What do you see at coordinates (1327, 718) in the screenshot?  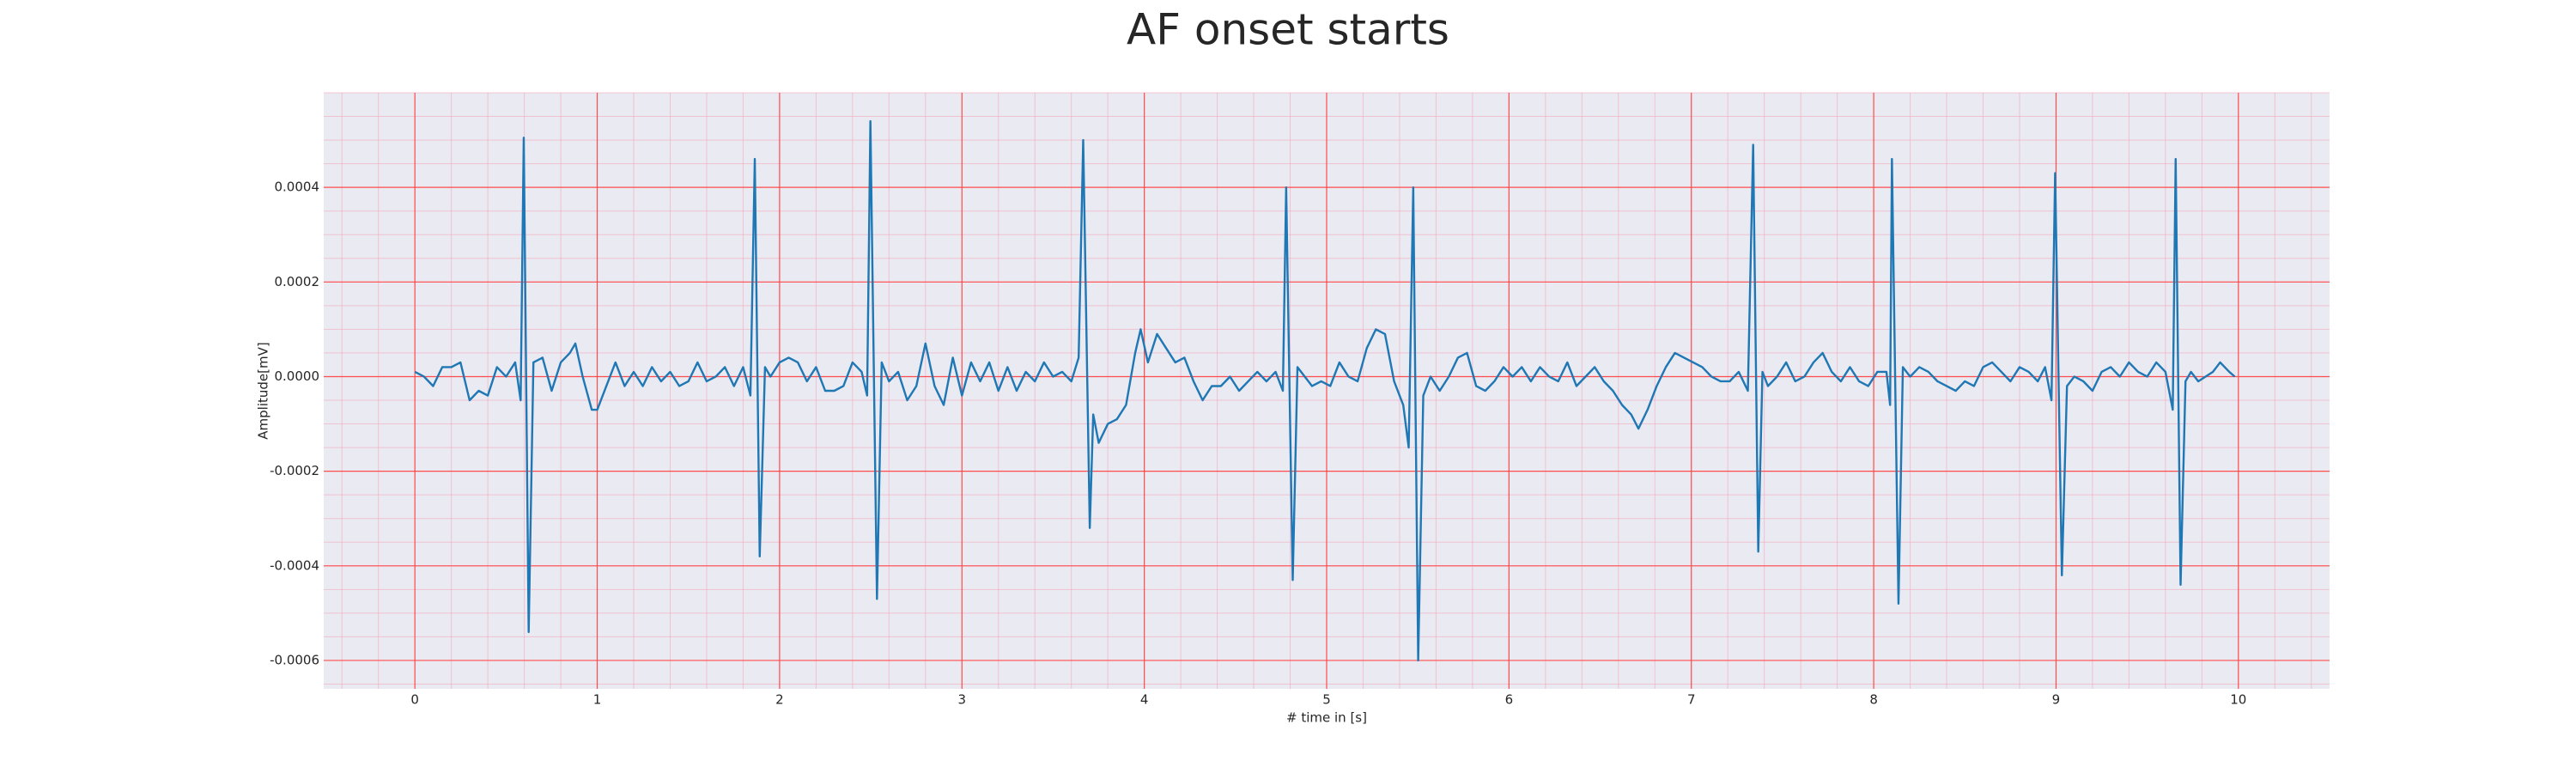 I see `x-axis-label: # time in [s]` at bounding box center [1327, 718].